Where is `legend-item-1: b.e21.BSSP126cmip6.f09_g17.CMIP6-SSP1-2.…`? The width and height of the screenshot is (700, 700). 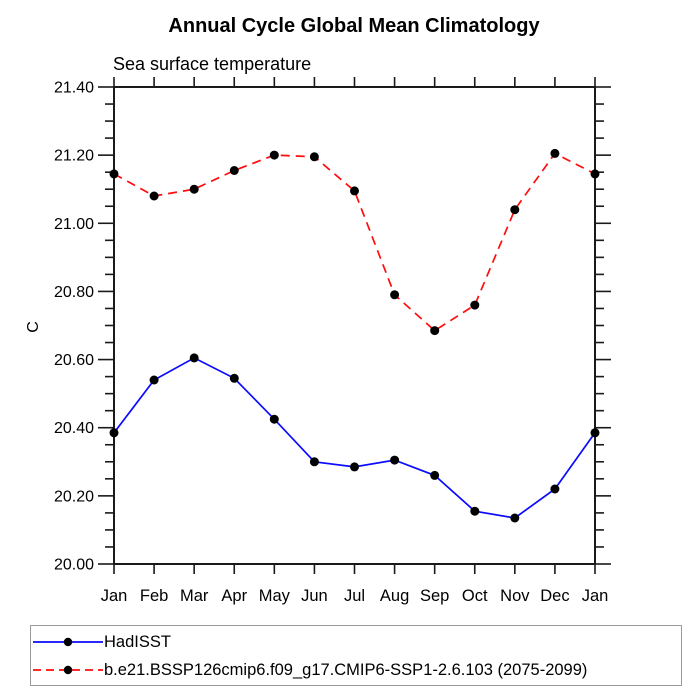
legend-item-1: b.e21.BSSP126cmip6.f09_g17.CMIP6-SSP1-2.… is located at coordinates (357, 670).